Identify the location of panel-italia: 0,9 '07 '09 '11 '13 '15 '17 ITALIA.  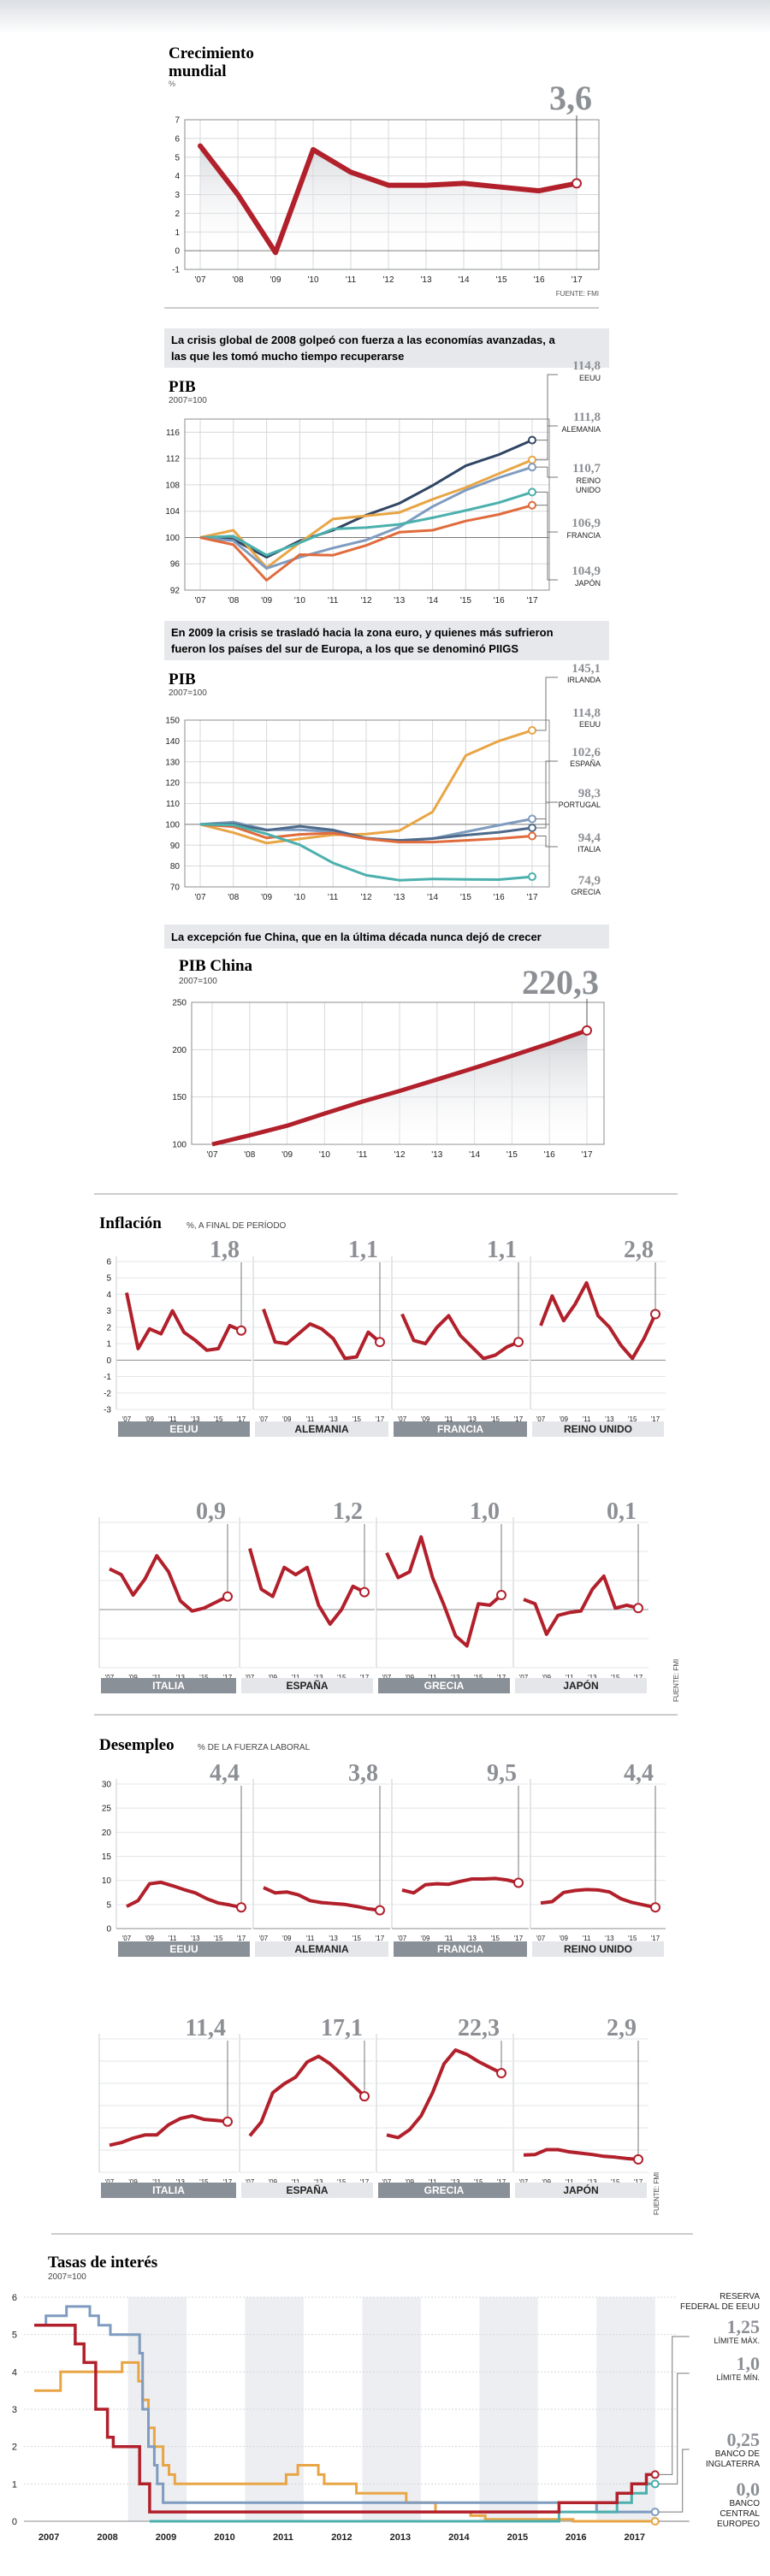
(168, 1595).